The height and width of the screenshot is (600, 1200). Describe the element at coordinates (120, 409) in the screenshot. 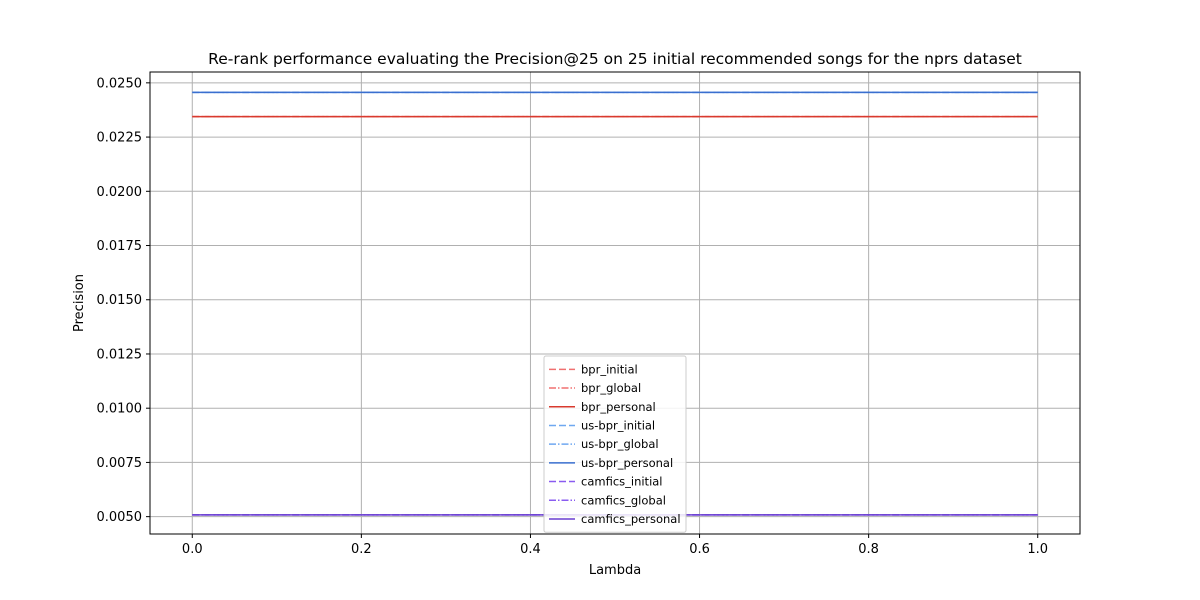

I see `y-tick-label: 0.0100` at that location.